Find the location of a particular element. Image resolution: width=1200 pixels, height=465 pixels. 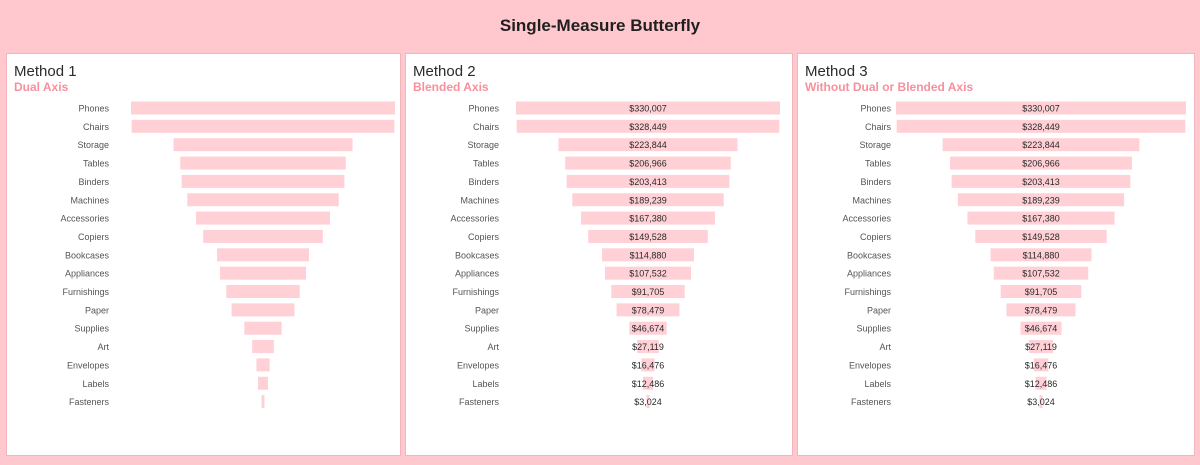

value-label: $223,844 is located at coordinates (1041, 145).